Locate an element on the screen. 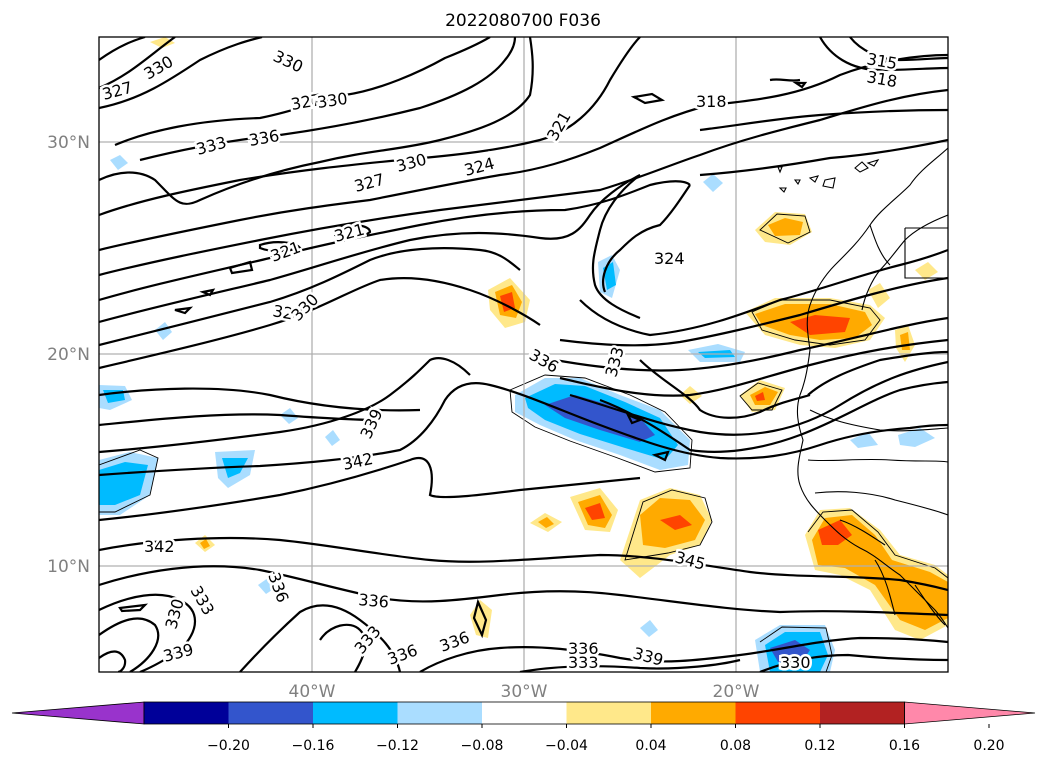  contour-label: 345 is located at coordinates (690, 561).